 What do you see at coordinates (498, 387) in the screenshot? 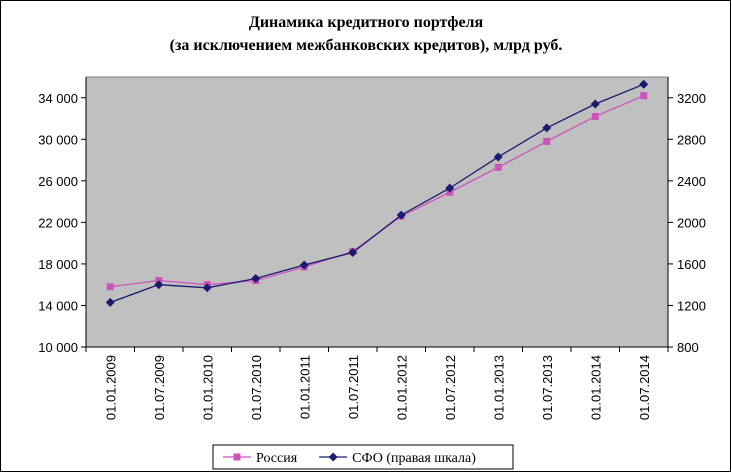
I see `x-tick-label: 01.01.2013` at bounding box center [498, 387].